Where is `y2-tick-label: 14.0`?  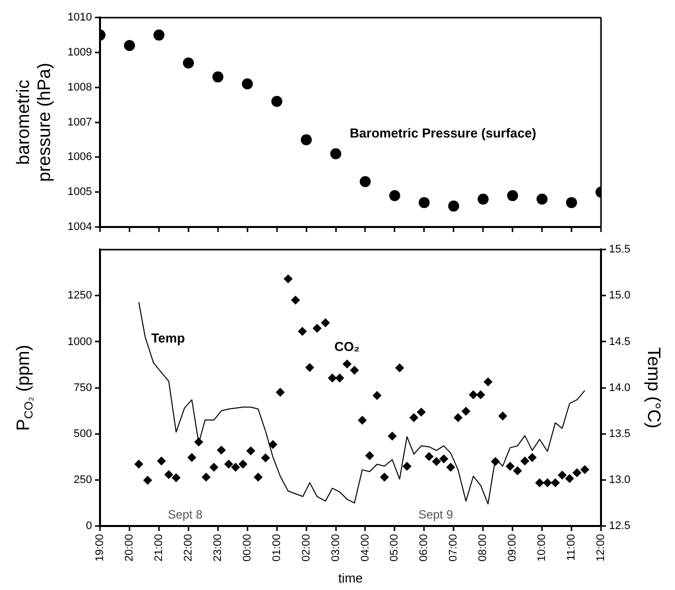
y2-tick-label: 14.0 is located at coordinates (619, 388).